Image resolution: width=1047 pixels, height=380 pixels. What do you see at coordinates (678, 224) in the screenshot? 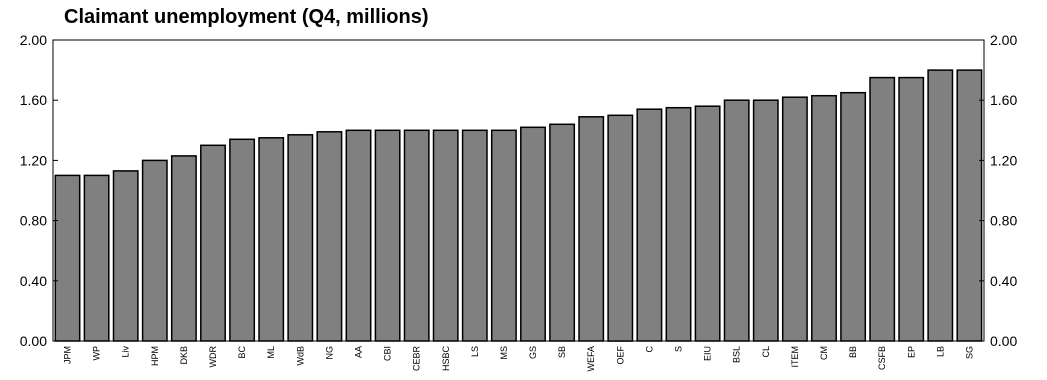
I see `bar-s` at bounding box center [678, 224].